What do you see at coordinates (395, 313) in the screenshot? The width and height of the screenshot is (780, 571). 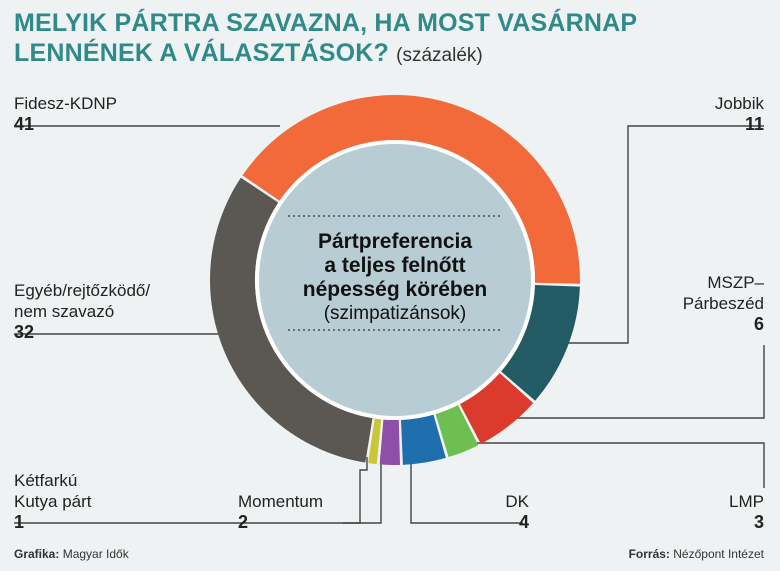 I see `center-text-line4: (szimpatizánsok)` at bounding box center [395, 313].